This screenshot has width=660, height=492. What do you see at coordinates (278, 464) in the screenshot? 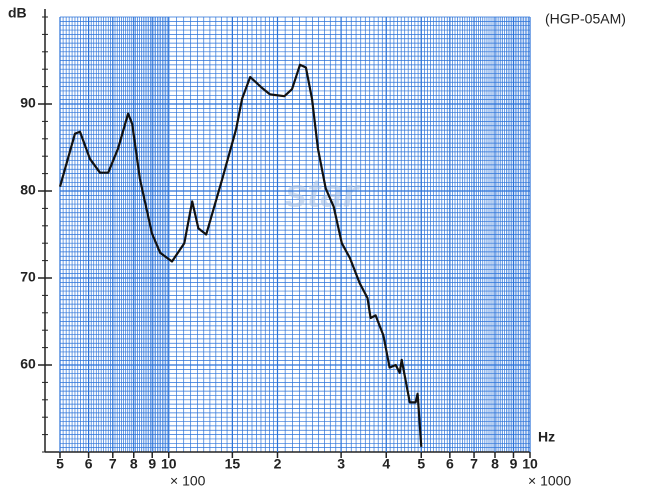
I see `x-tick-label: 2` at bounding box center [278, 464].